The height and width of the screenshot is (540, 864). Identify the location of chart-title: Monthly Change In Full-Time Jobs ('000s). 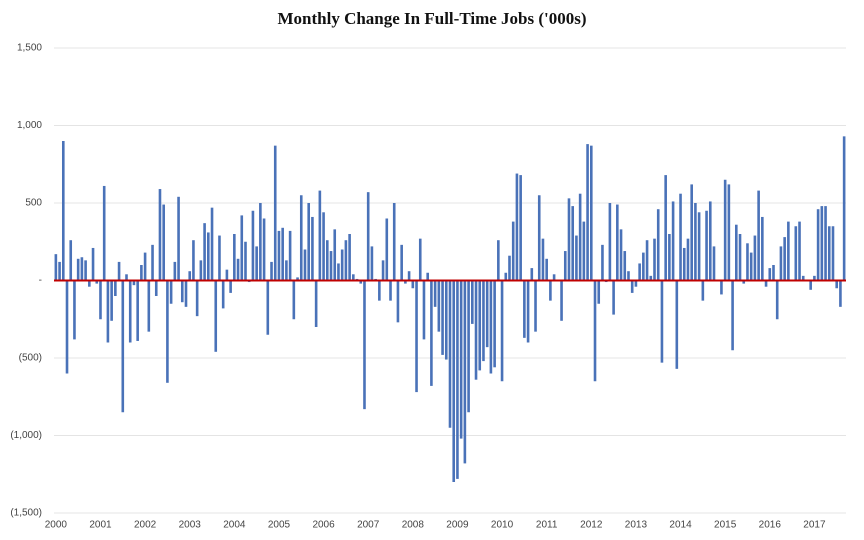
(431, 18).